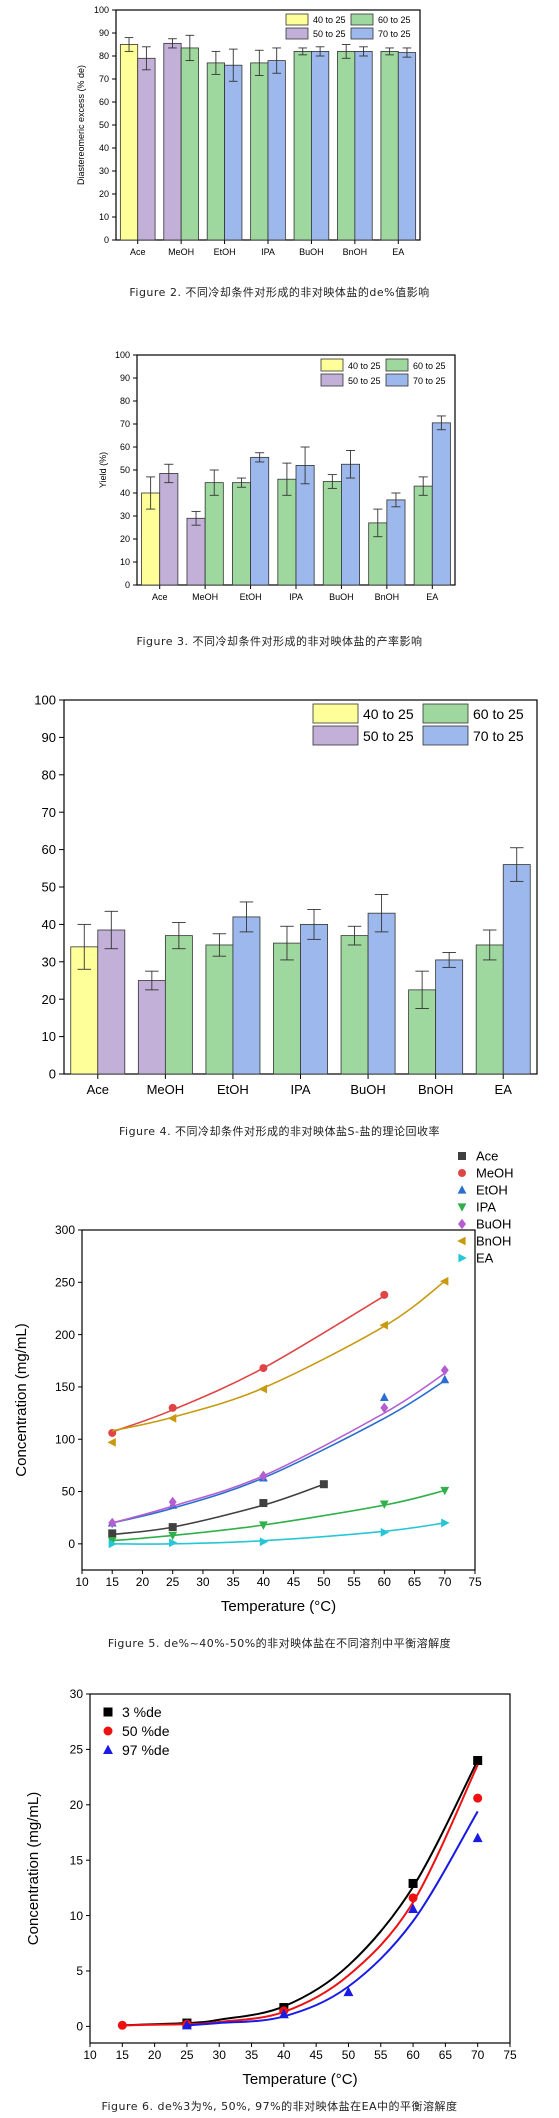 This screenshot has width=559, height=2118. I want to click on y-tick-label: 200, so click(65, 1335).